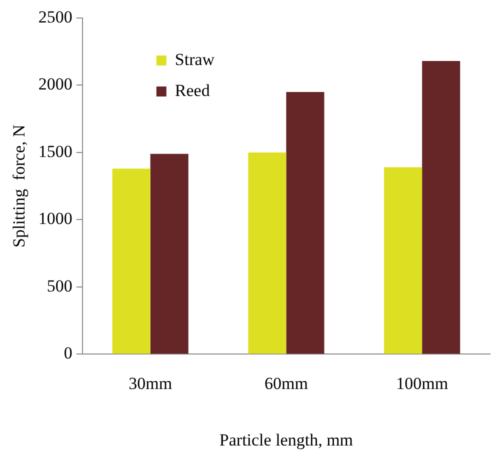 The height and width of the screenshot is (459, 502). Describe the element at coordinates (192, 90) in the screenshot. I see `legend-label: Reed` at that location.